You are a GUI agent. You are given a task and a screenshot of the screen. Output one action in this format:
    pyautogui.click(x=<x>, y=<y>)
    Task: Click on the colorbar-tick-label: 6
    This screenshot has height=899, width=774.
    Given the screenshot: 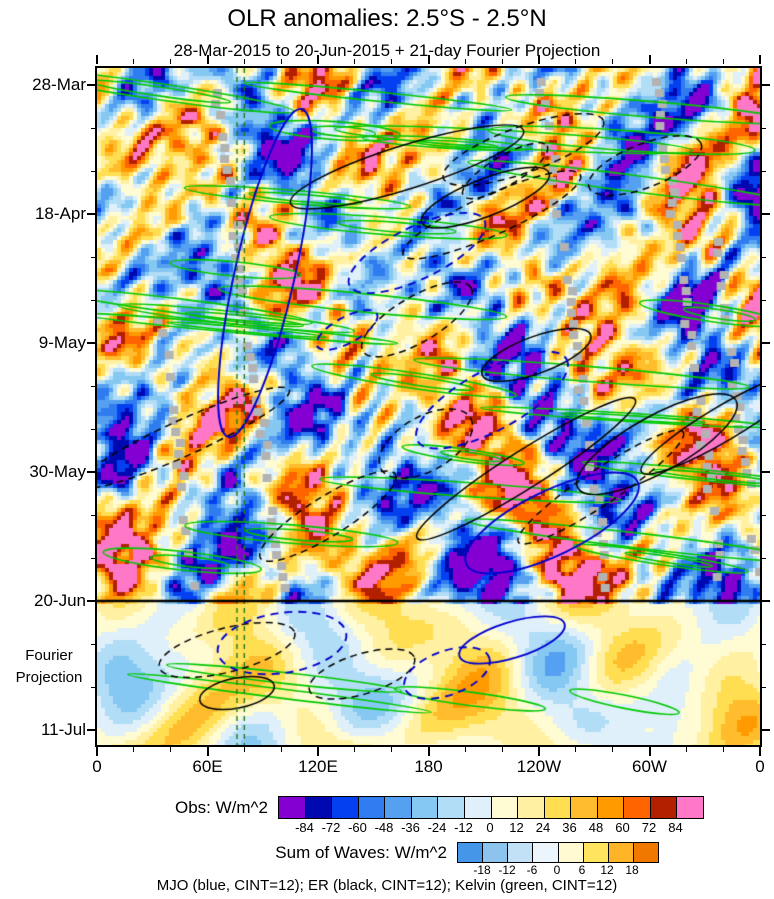 What is the action you would take?
    pyautogui.click(x=582, y=870)
    